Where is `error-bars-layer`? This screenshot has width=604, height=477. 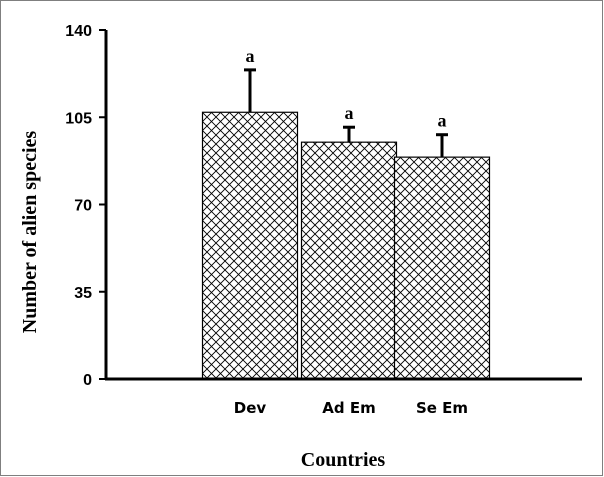 error-bars-layer is located at coordinates (346, 113).